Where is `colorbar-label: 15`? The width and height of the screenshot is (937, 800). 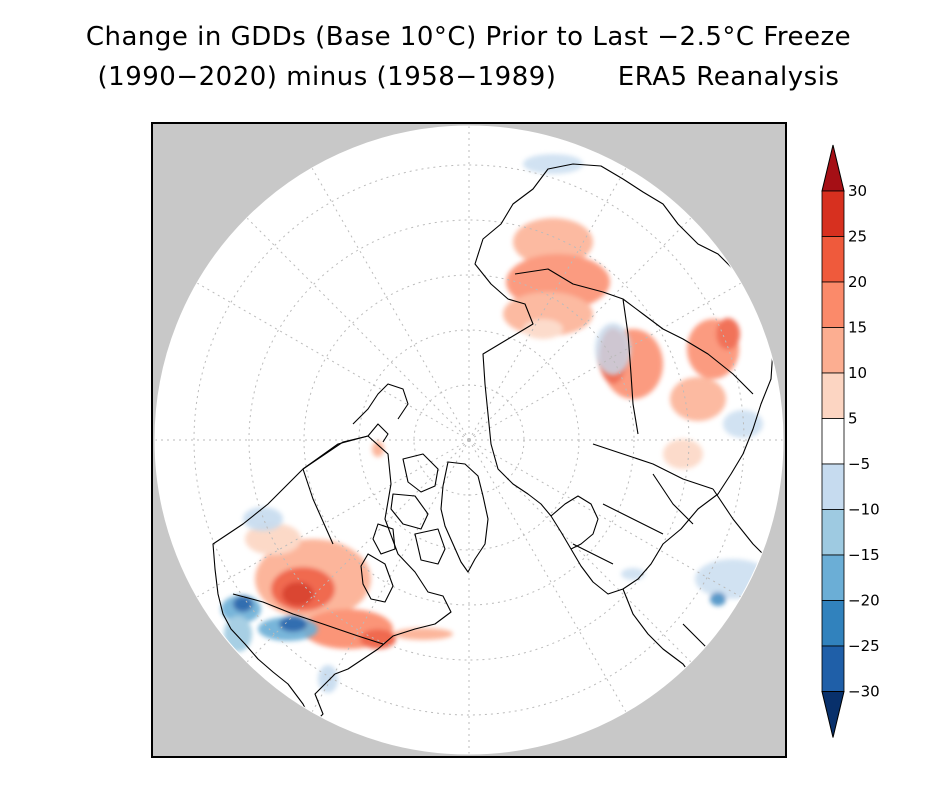 colorbar-label: 15 is located at coordinates (857, 328).